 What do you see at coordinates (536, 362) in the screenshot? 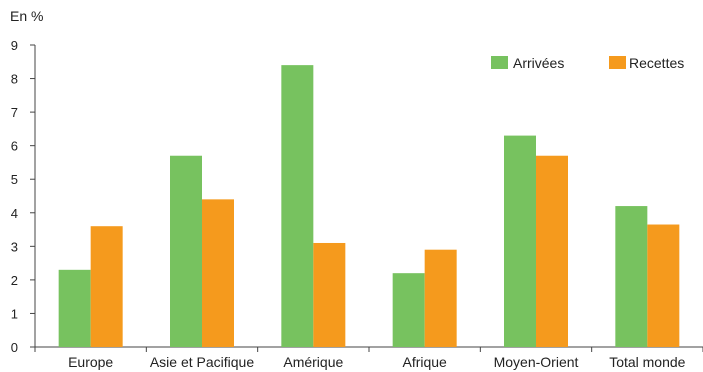
I see `x-category-label: Moyen-Orient` at bounding box center [536, 362].